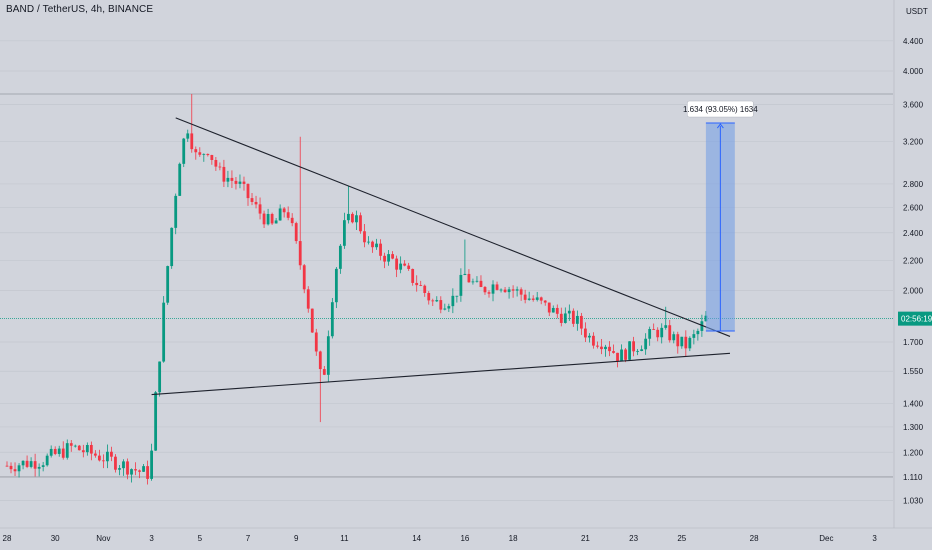 The image size is (932, 550). What do you see at coordinates (913, 233) in the screenshot?
I see `y-tick-label: 2.400` at bounding box center [913, 233].